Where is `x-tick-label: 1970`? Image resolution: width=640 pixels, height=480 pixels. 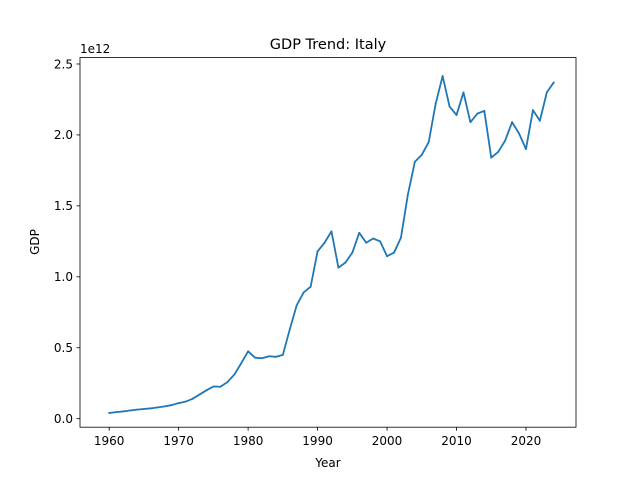
x-tick-label: 1970 is located at coordinates (178, 441).